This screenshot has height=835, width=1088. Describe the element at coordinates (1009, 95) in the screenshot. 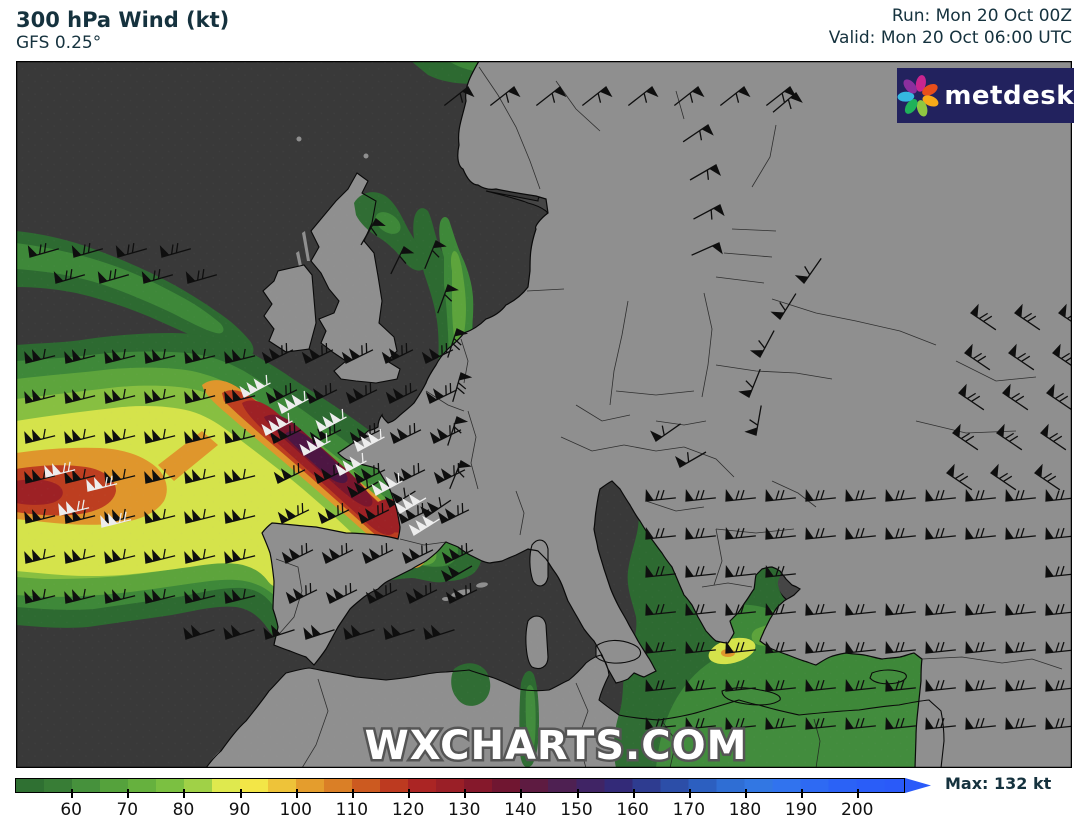

I see `metdesk-logo-text: metdesk` at that location.